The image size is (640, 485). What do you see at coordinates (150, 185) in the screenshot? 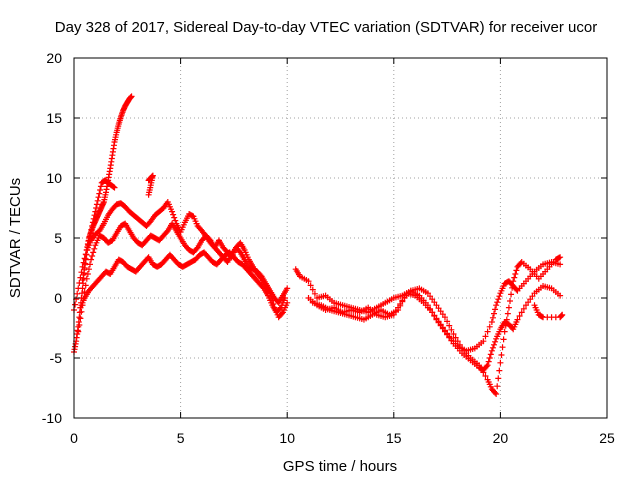
I see `series-track-f` at bounding box center [150, 185].